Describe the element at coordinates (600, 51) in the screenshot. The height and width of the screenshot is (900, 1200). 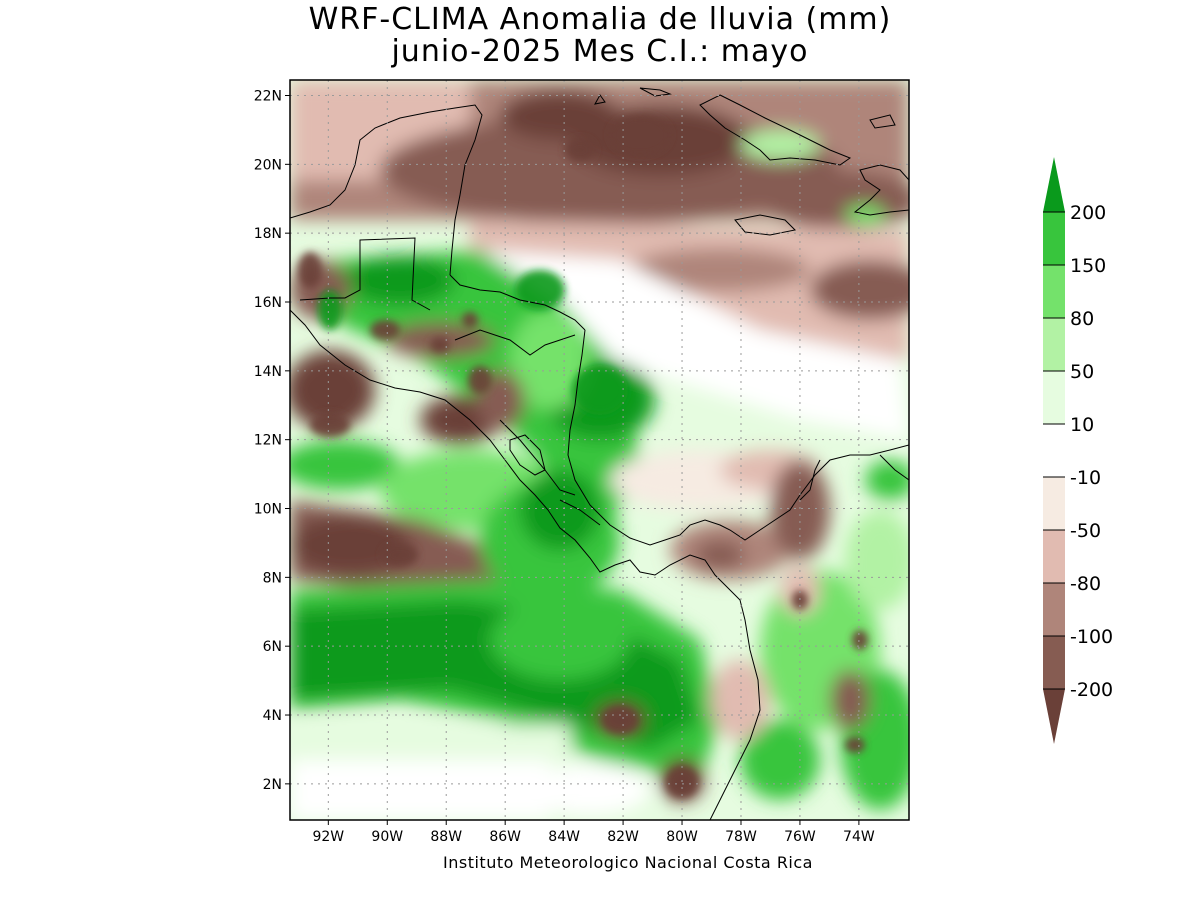
I see `map-subtitle: junio-2025 Mes C.I.: mayo` at that location.